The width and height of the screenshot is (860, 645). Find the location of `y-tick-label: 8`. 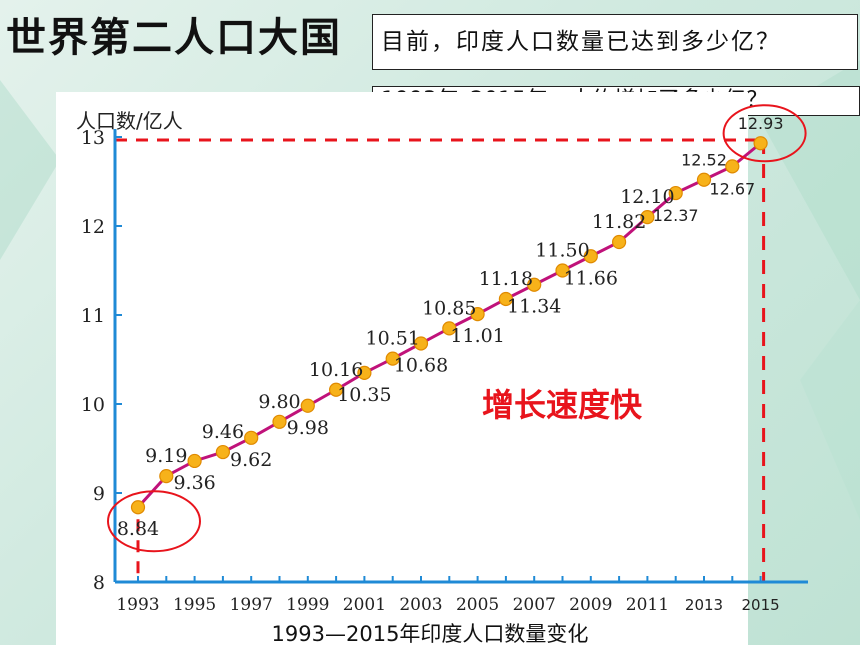

y-tick-label: 8 is located at coordinates (99, 583).